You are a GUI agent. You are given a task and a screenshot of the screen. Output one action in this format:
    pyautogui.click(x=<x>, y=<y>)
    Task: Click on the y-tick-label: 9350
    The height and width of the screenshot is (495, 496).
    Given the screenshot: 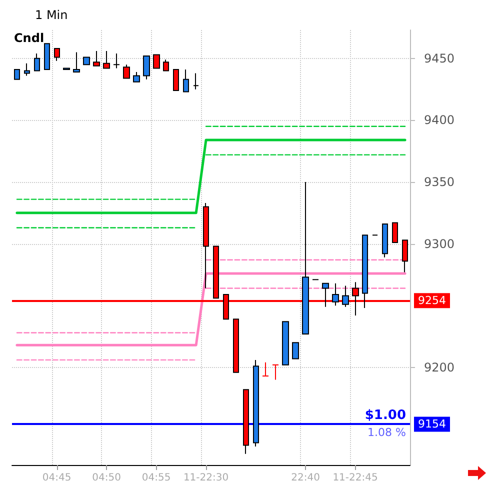 What is the action you would take?
    pyautogui.click(x=439, y=182)
    